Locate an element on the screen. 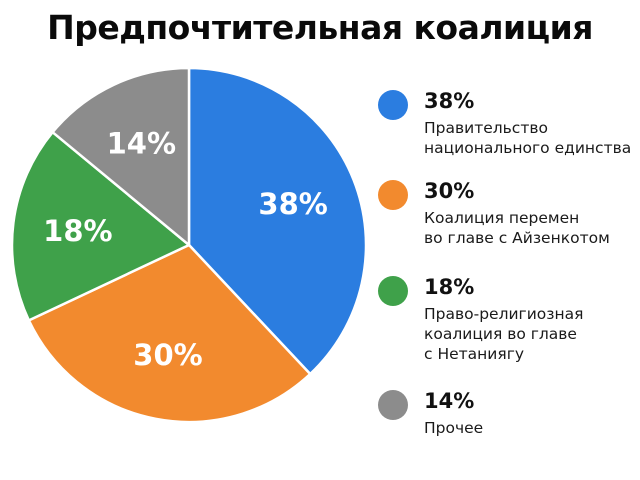 This screenshot has height=480, width=640. legend-value: 18% is located at coordinates (449, 287).